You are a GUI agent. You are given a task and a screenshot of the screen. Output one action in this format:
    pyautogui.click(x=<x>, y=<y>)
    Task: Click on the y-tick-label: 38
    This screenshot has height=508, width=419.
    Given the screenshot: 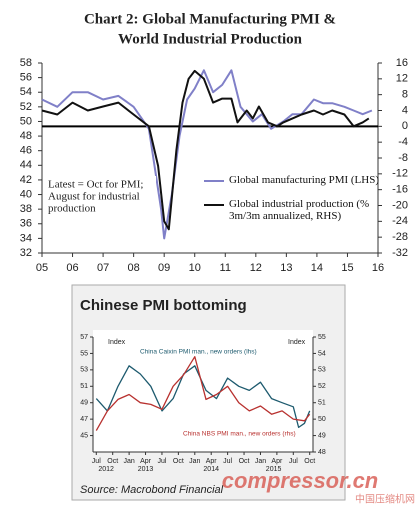 What is the action you would take?
    pyautogui.click(x=26, y=209)
    